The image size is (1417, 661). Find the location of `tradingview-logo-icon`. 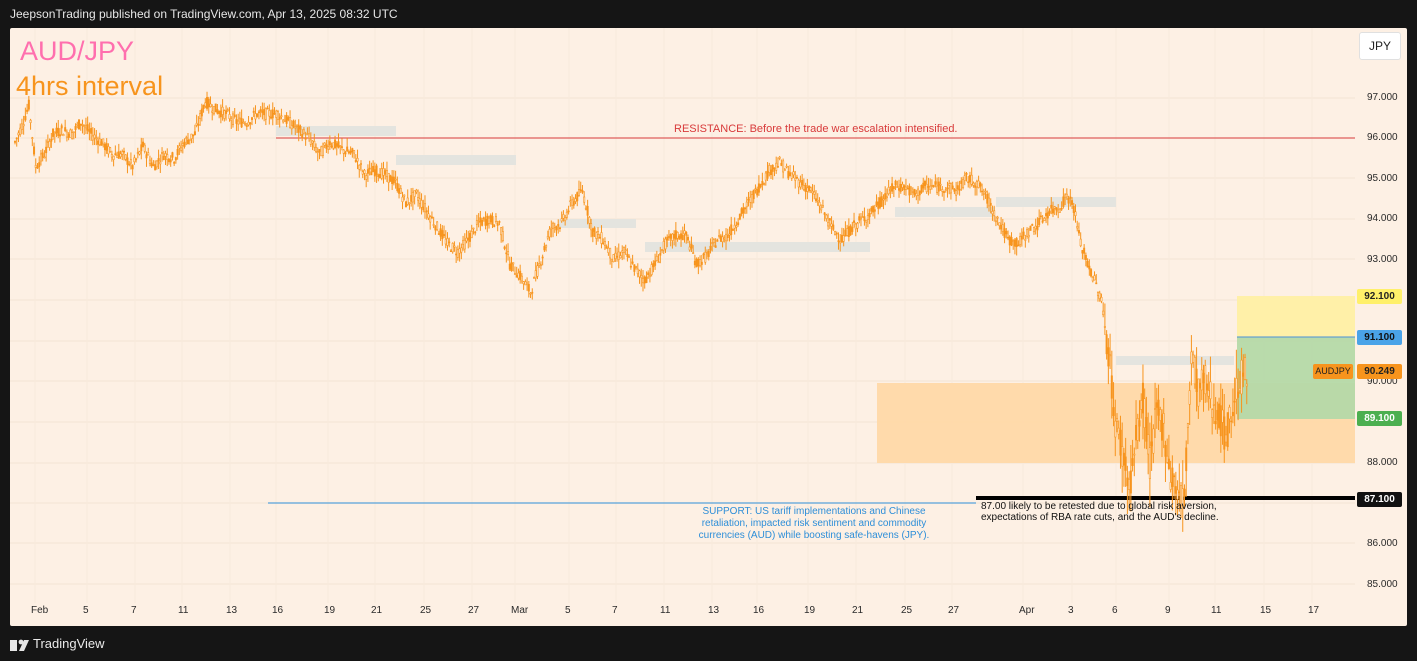

tradingview-logo-icon is located at coordinates (20, 644).